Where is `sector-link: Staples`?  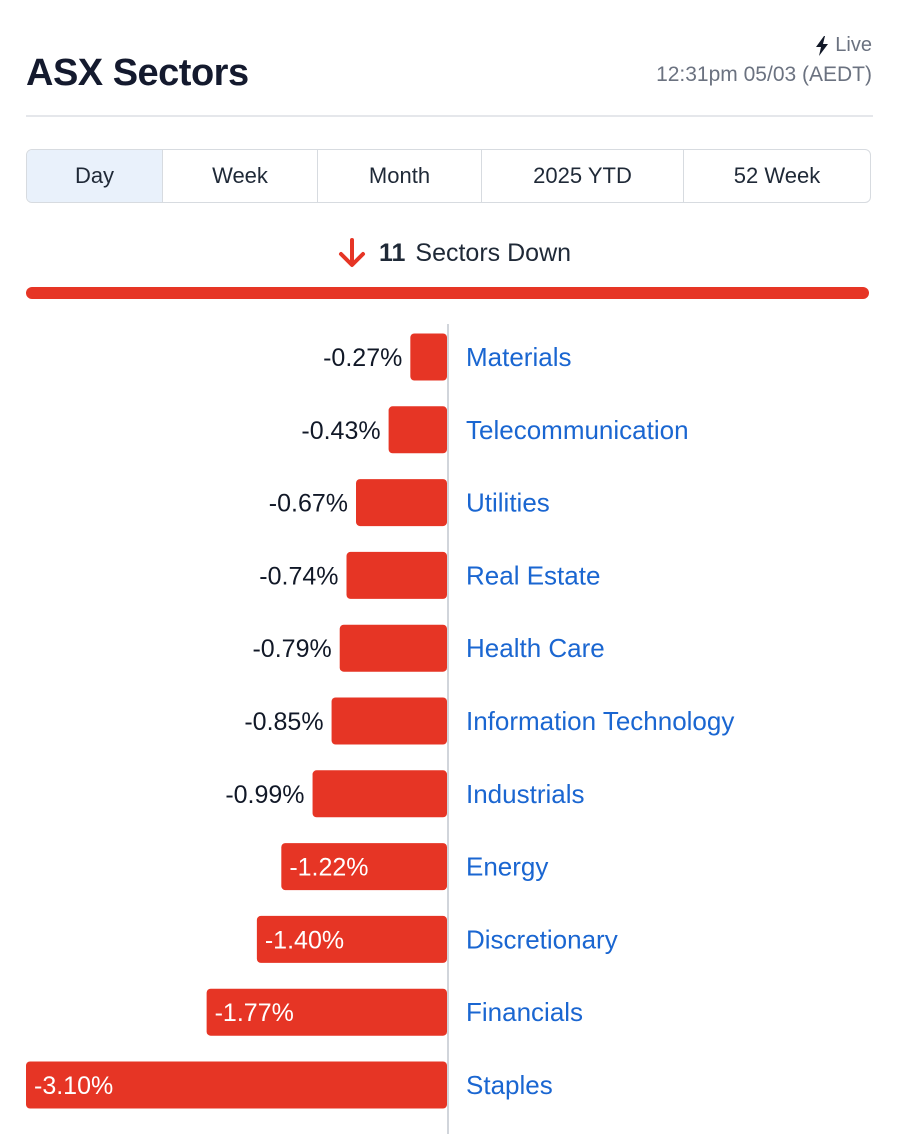
sector-link: Staples is located at coordinates (509, 1085).